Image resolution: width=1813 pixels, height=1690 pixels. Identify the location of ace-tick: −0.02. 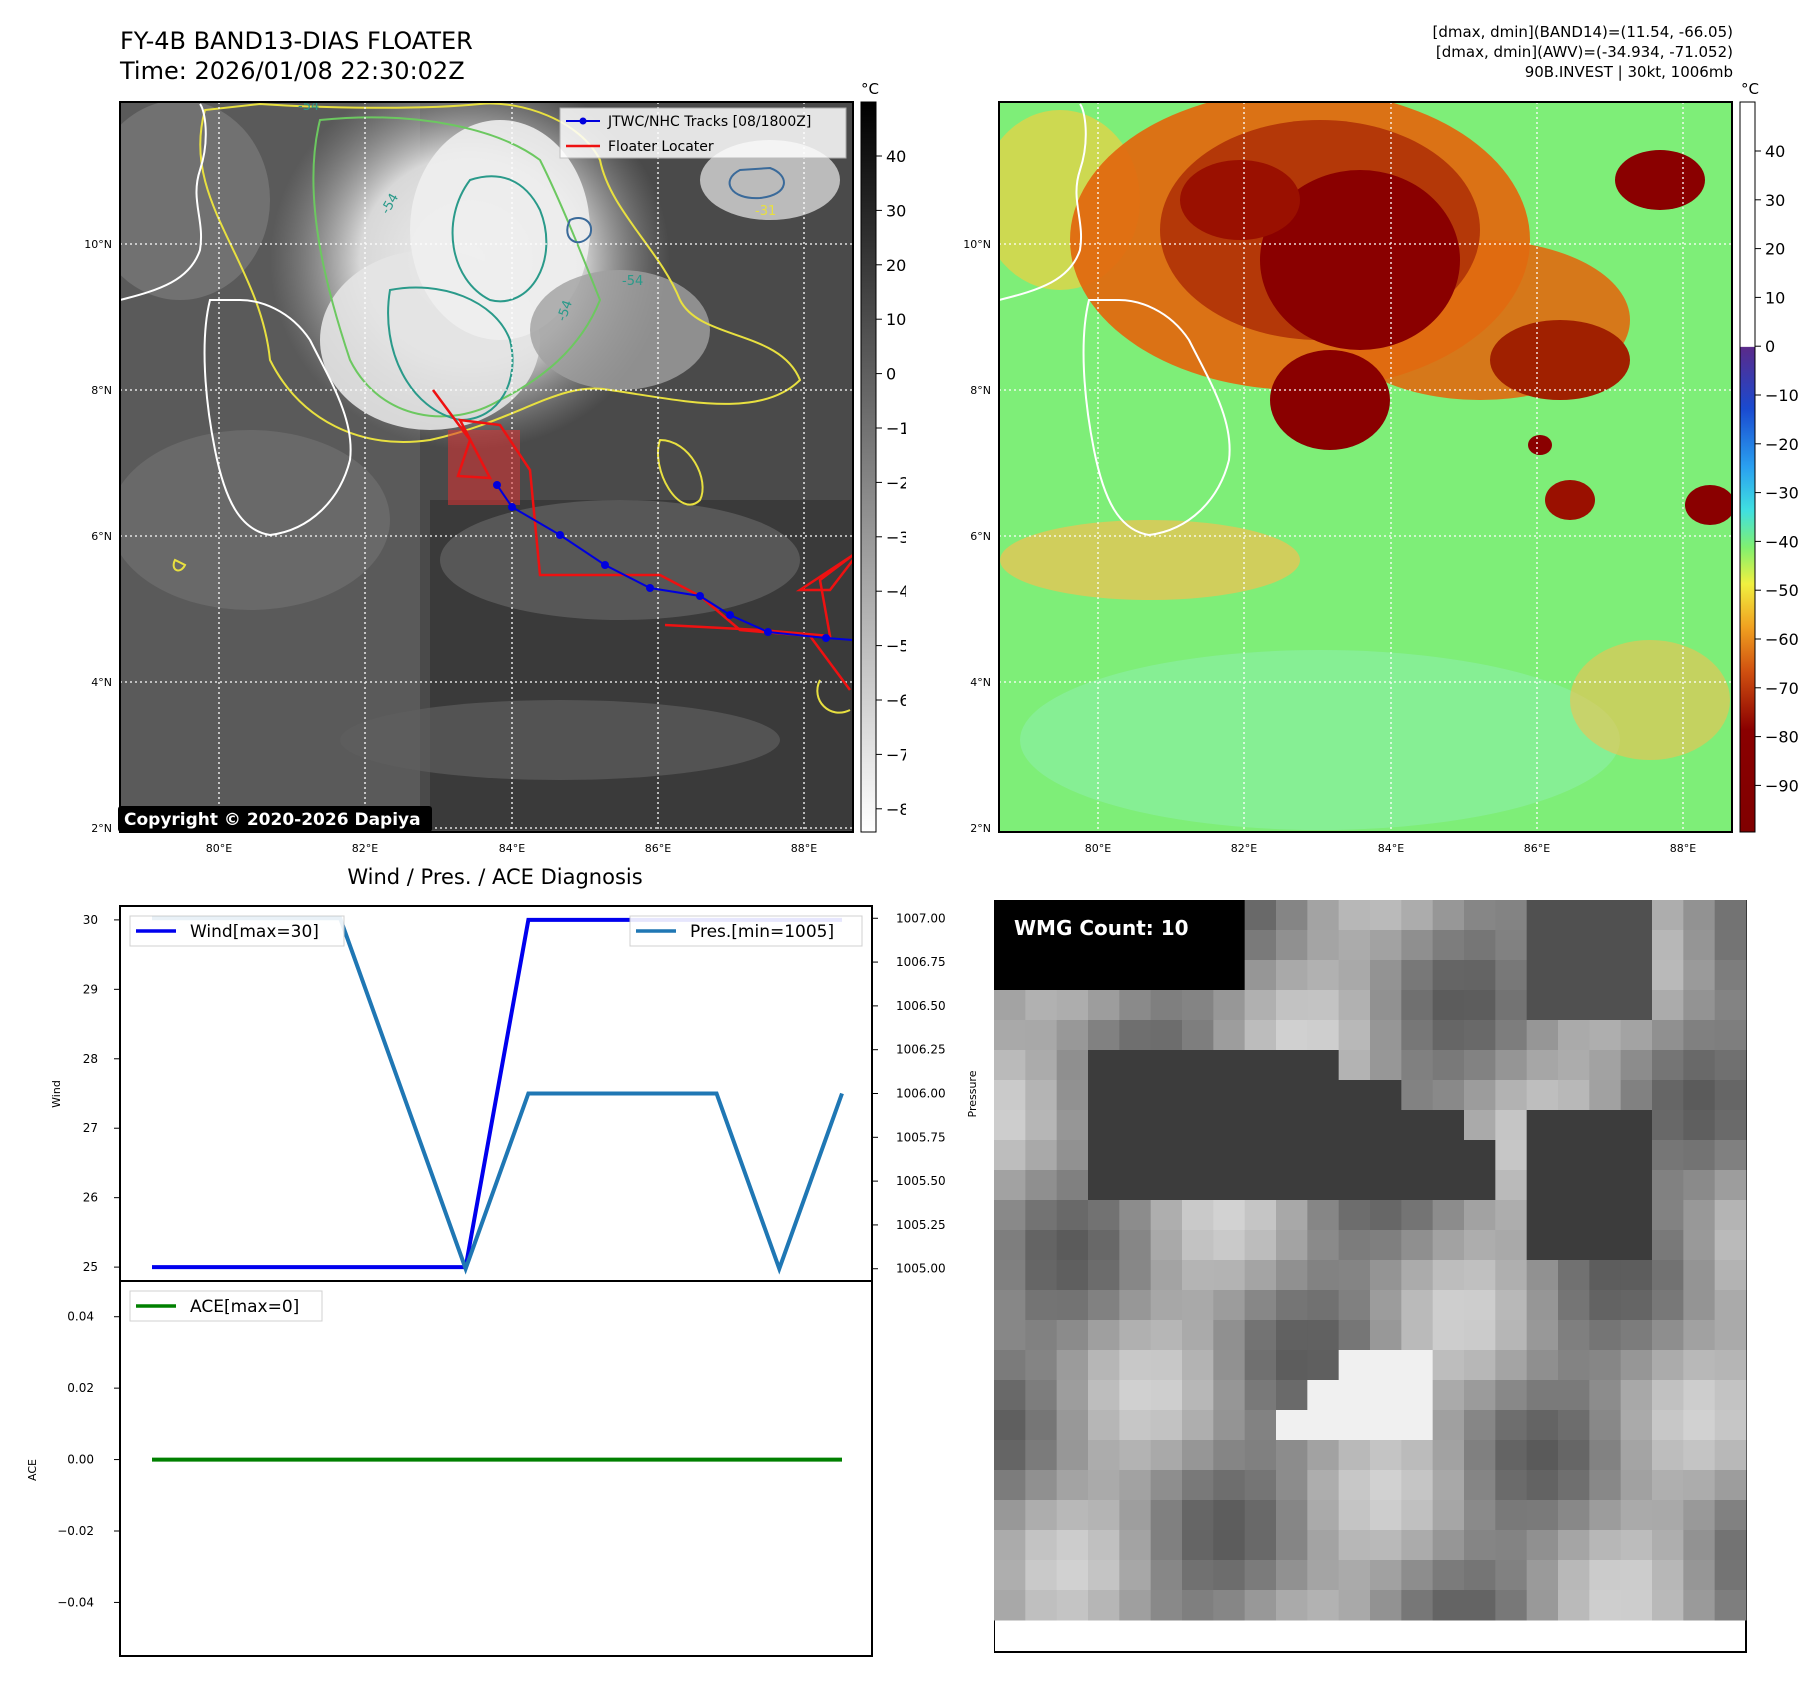
(75, 1531).